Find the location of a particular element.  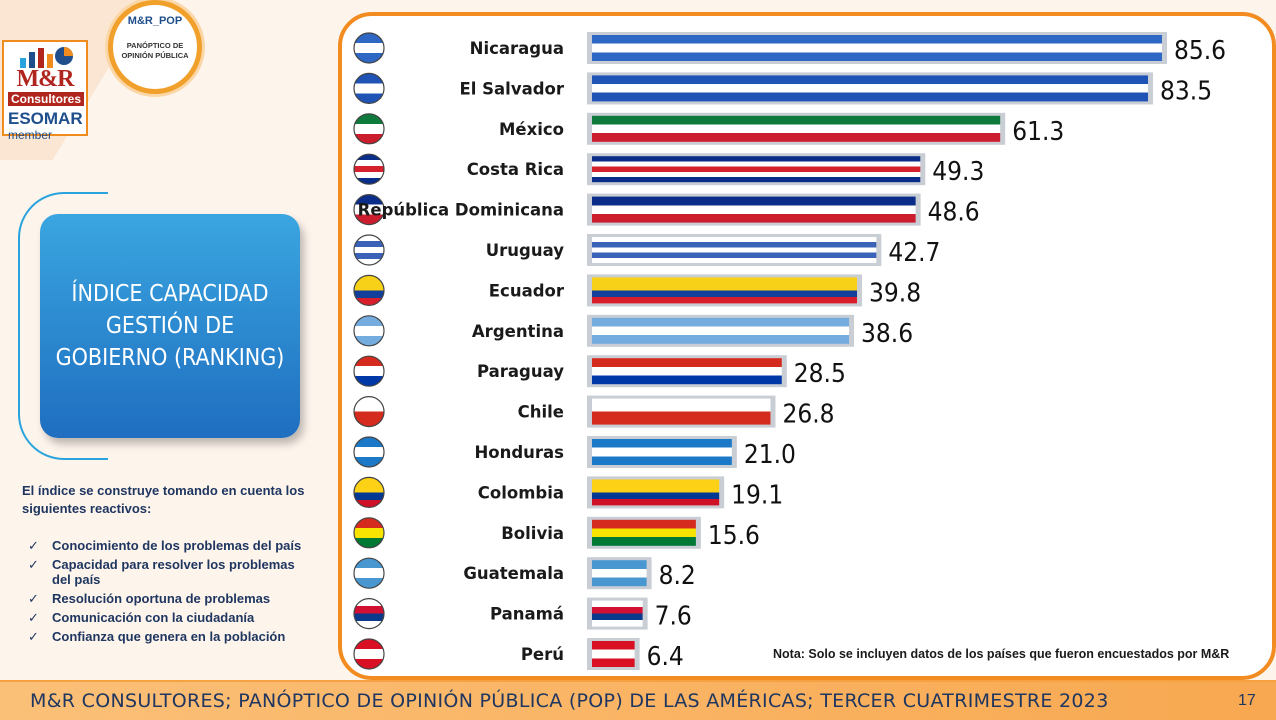

country-label: México is located at coordinates (531, 129).